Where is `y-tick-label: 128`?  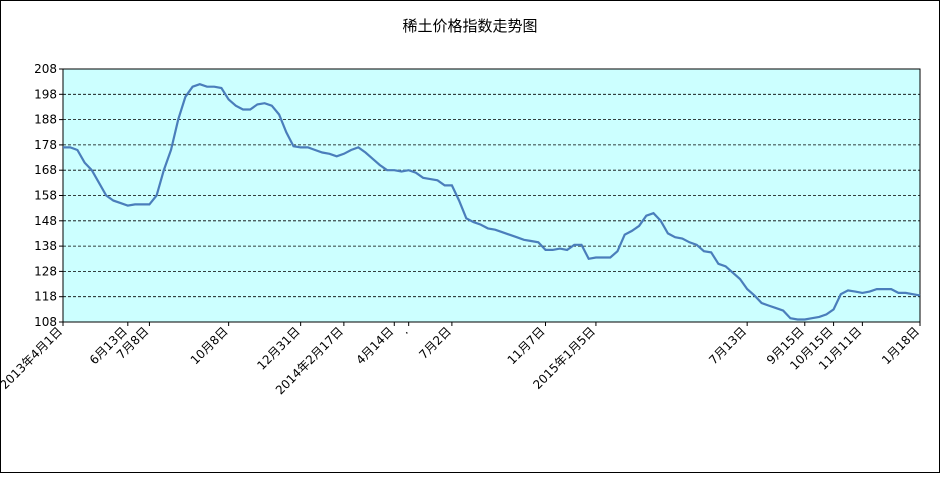 y-tick-label: 128 is located at coordinates (45, 271).